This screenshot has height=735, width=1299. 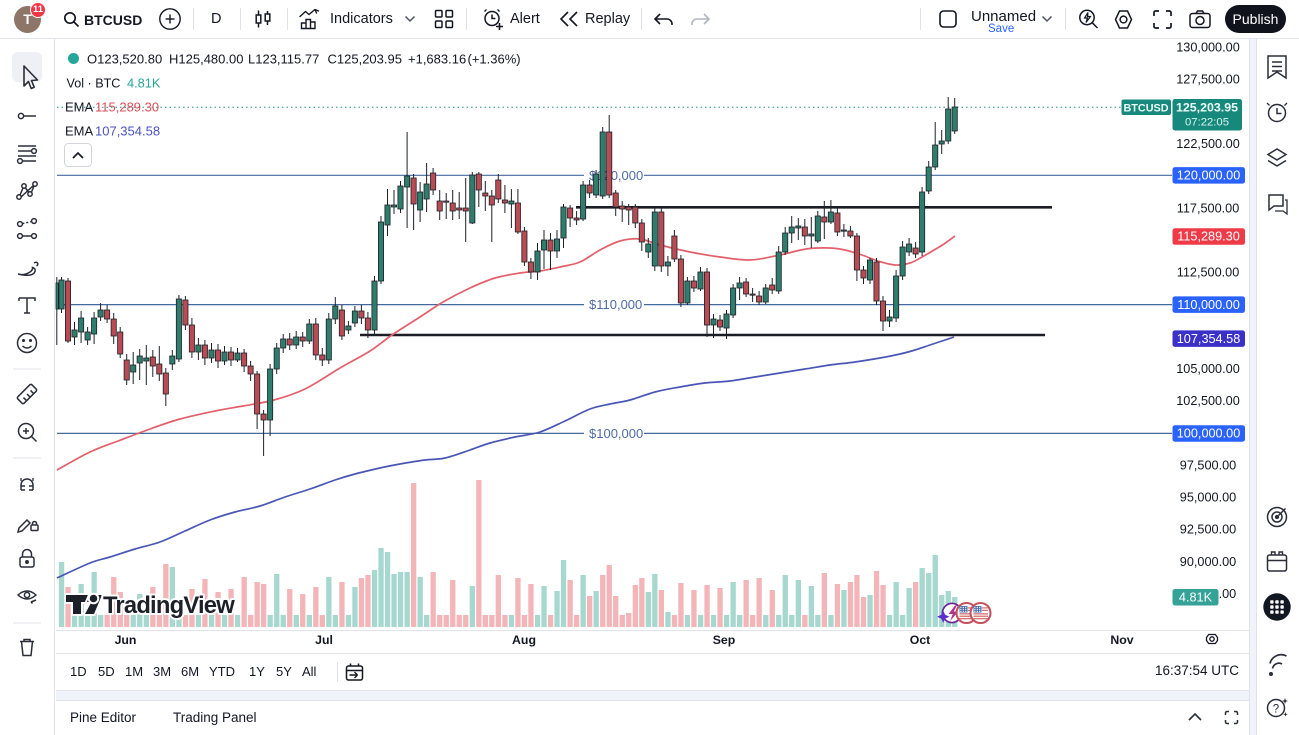 What do you see at coordinates (437, 59) in the screenshot?
I see `svg-text: +1,683.16` at bounding box center [437, 59].